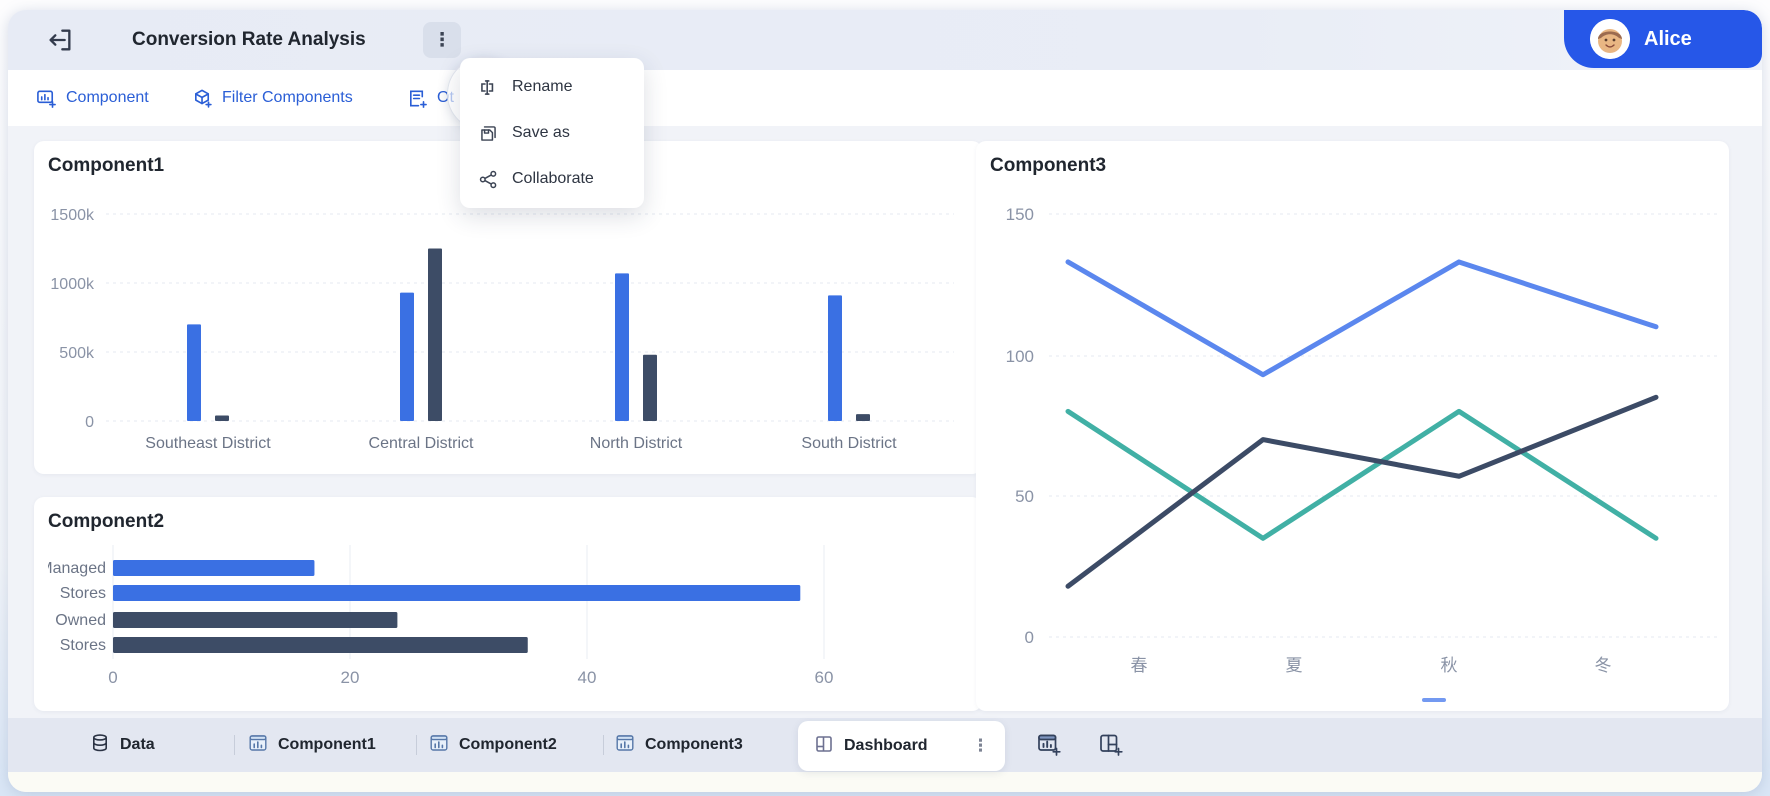  Describe the element at coordinates (1020, 356) in the screenshot. I see `svg-text: 100` at that location.